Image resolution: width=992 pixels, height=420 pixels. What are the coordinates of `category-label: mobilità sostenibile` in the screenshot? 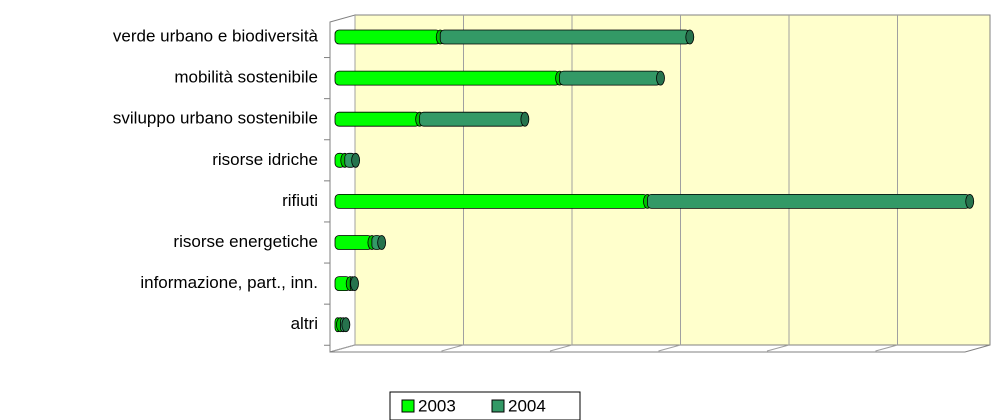 It's located at (246, 77).